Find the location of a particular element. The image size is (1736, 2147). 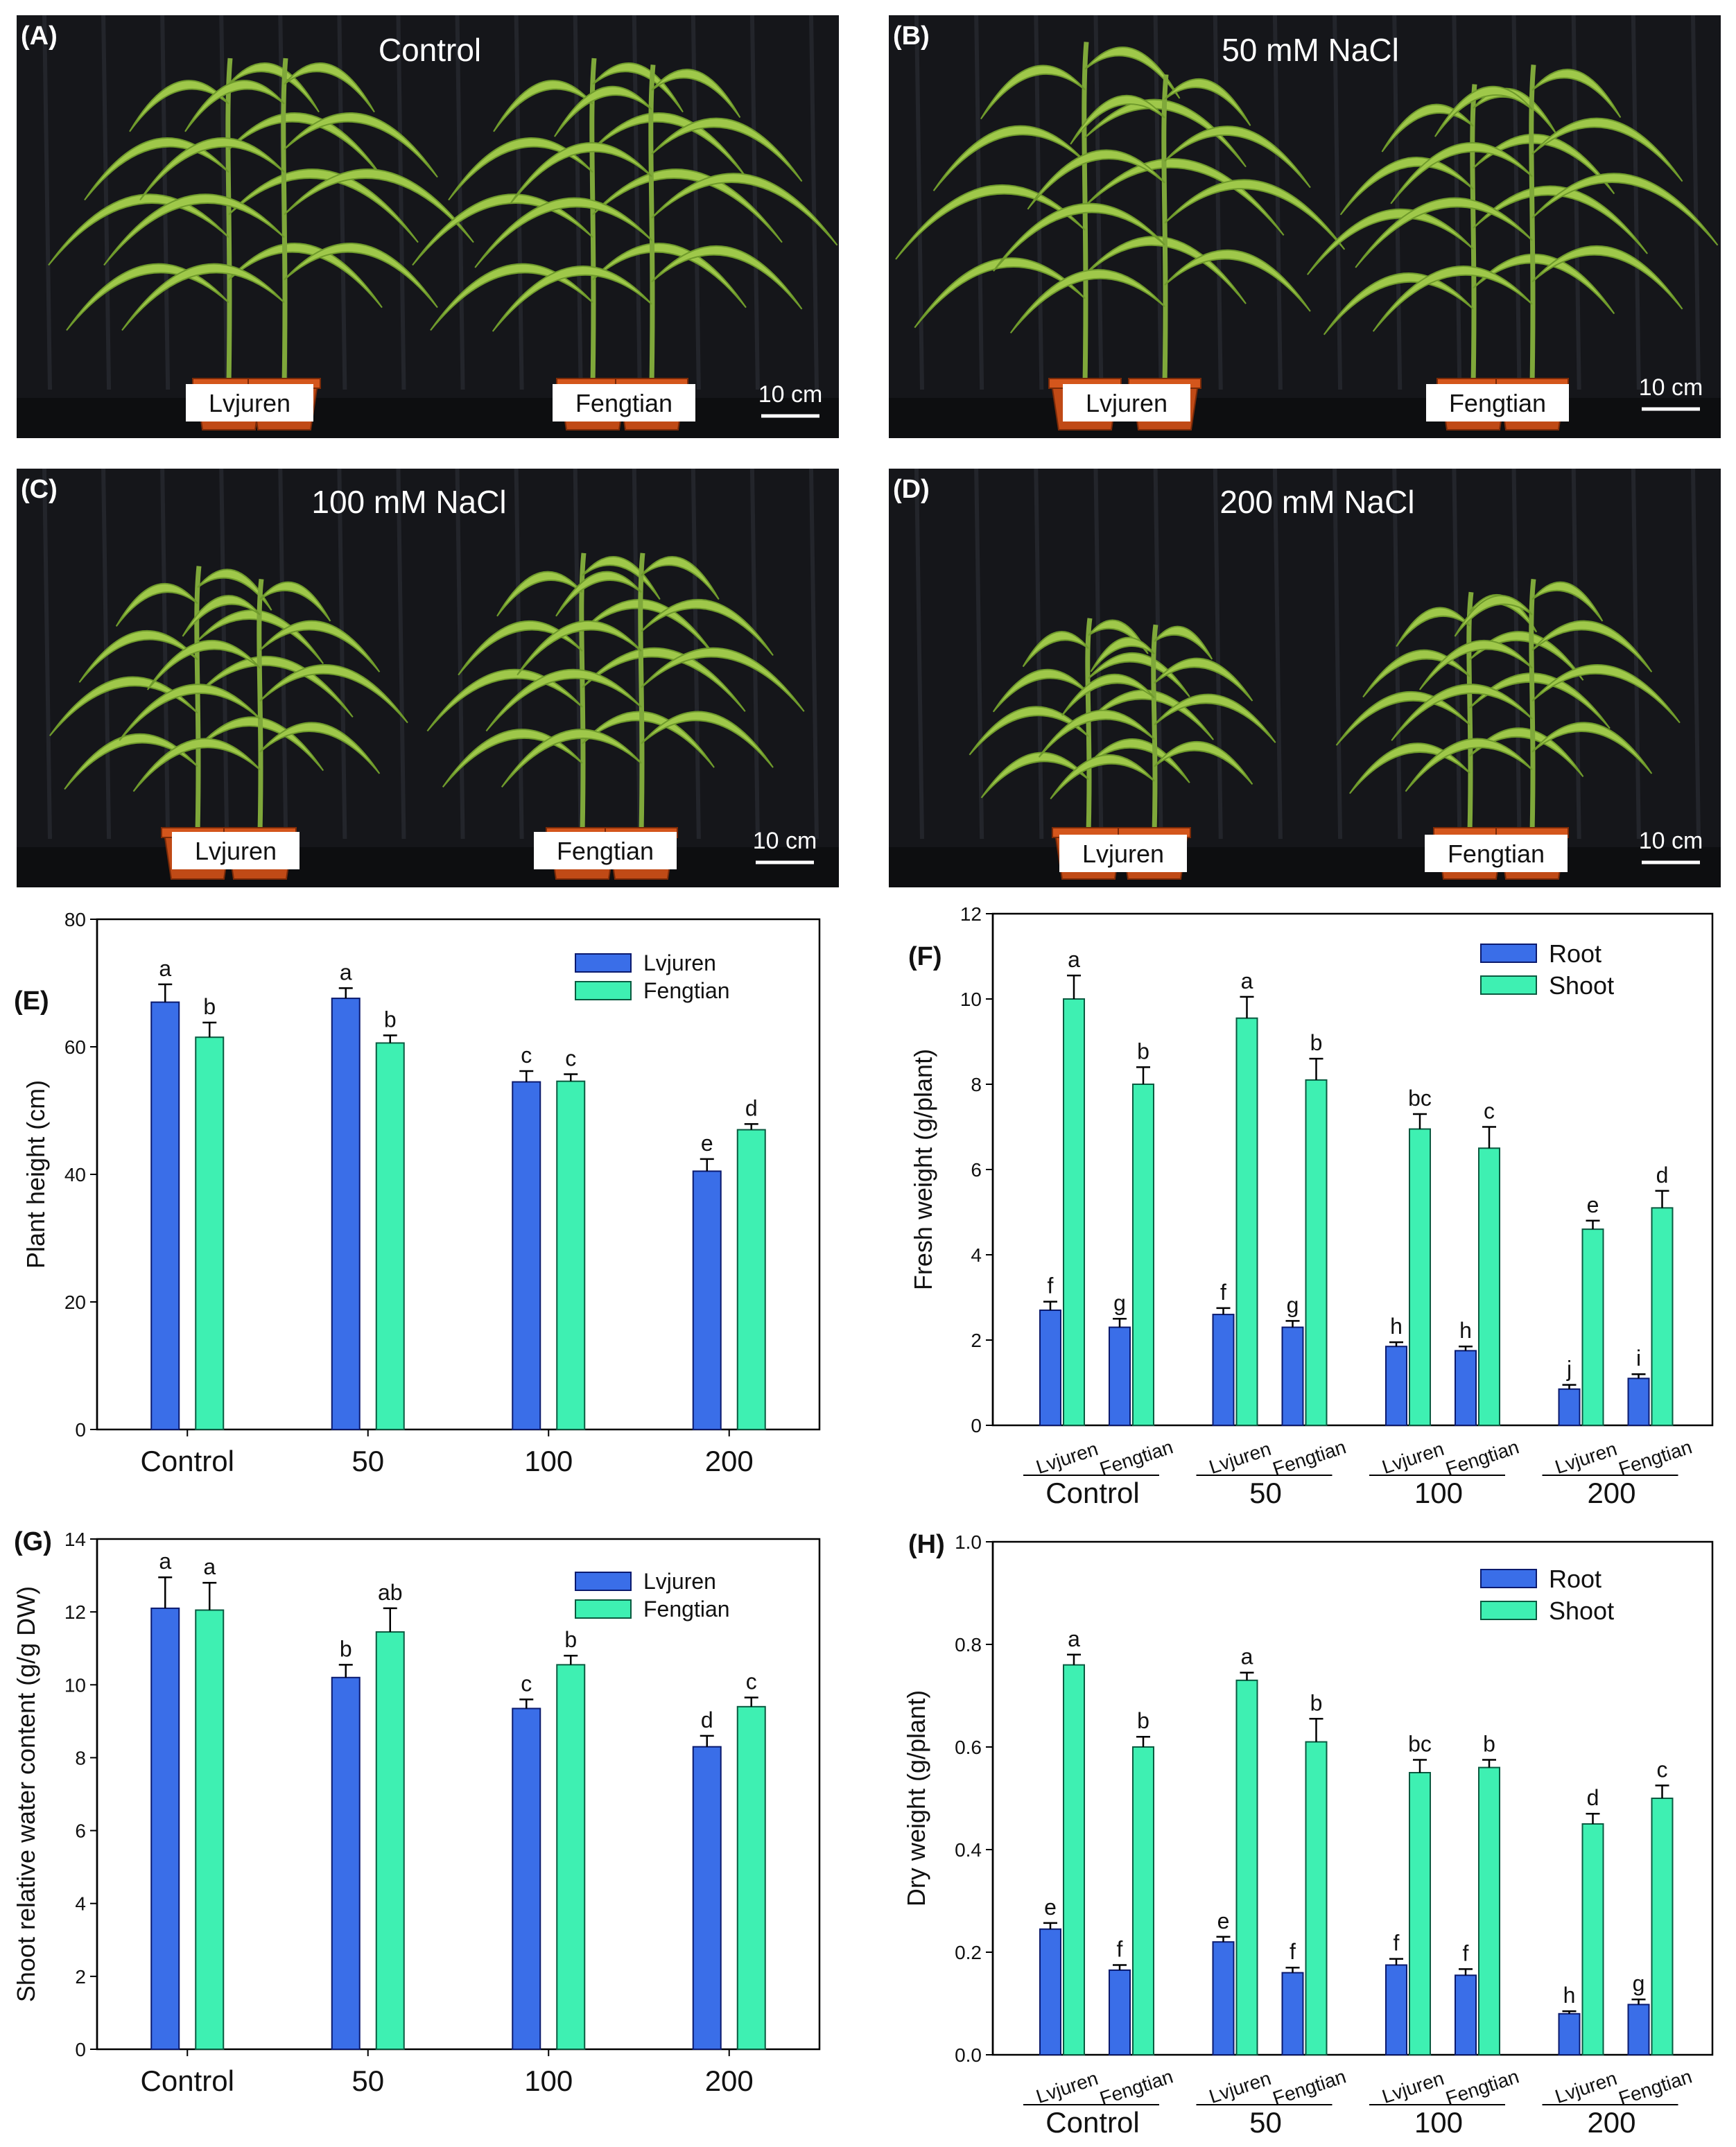

photo-floor is located at coordinates (428, 418).